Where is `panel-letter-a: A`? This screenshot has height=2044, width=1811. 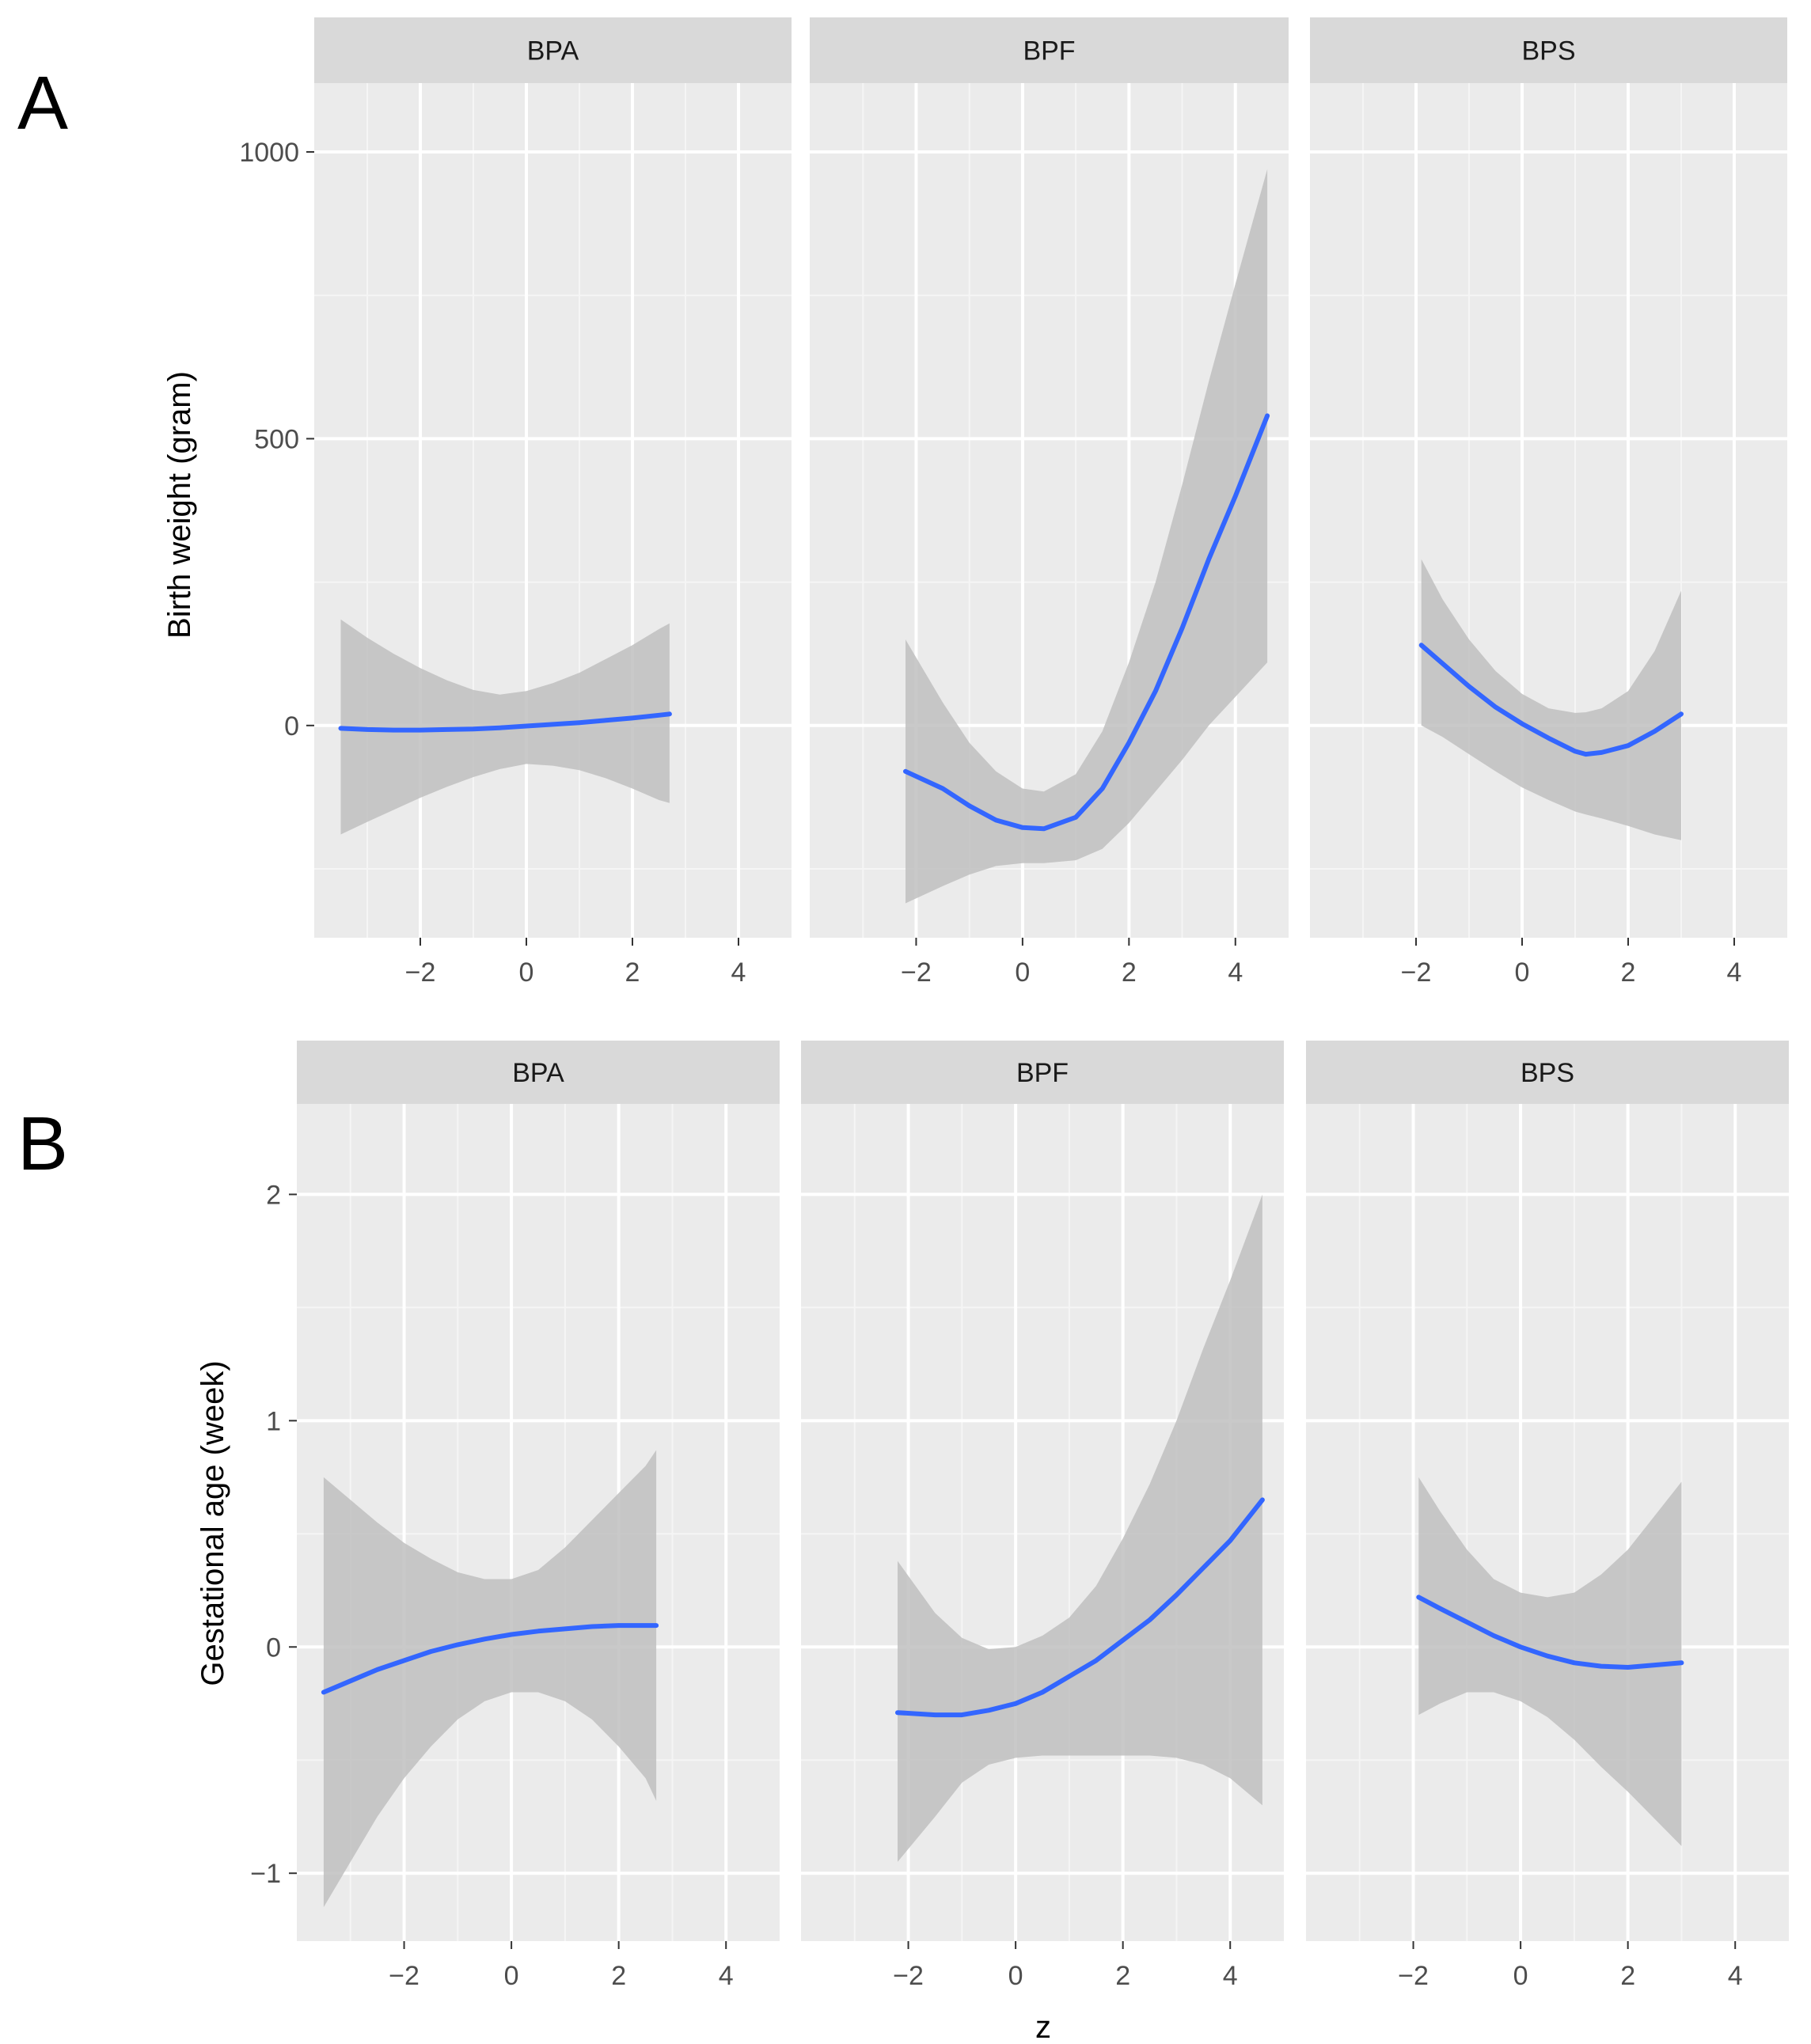
panel-letter-a: A is located at coordinates (43, 103).